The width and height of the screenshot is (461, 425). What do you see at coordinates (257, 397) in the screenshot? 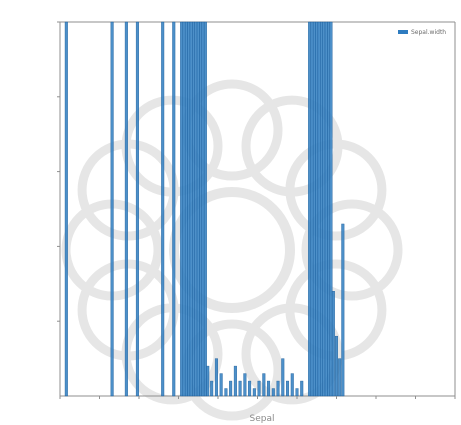
I see `x-ticks-group` at bounding box center [257, 397].